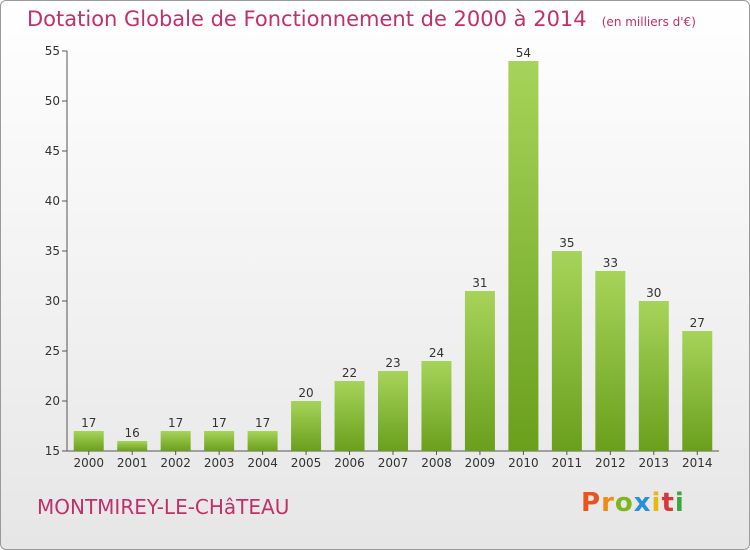  Describe the element at coordinates (697, 323) in the screenshot. I see `data-label-2014: 27` at that location.